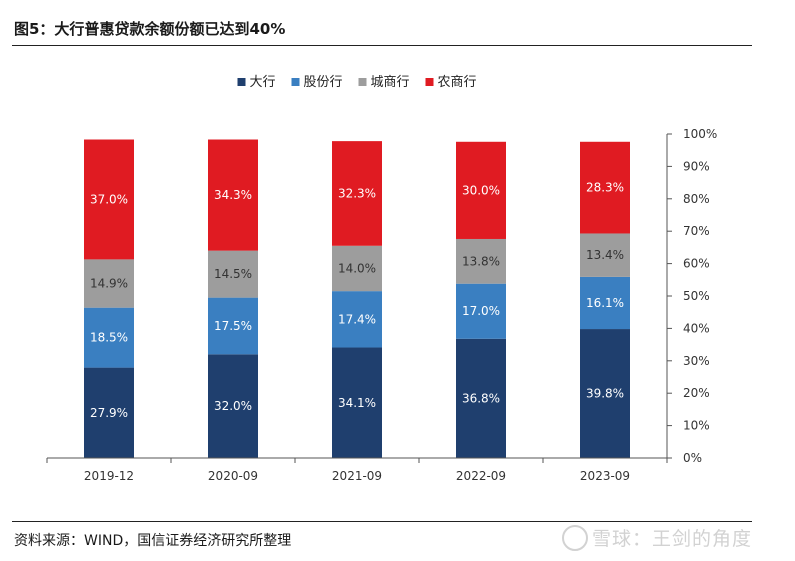 The width and height of the screenshot is (795, 561). Describe the element at coordinates (153, 541) in the screenshot. I see `source-note: 资料来源：WIND，国信证券经济研究所整理` at that location.